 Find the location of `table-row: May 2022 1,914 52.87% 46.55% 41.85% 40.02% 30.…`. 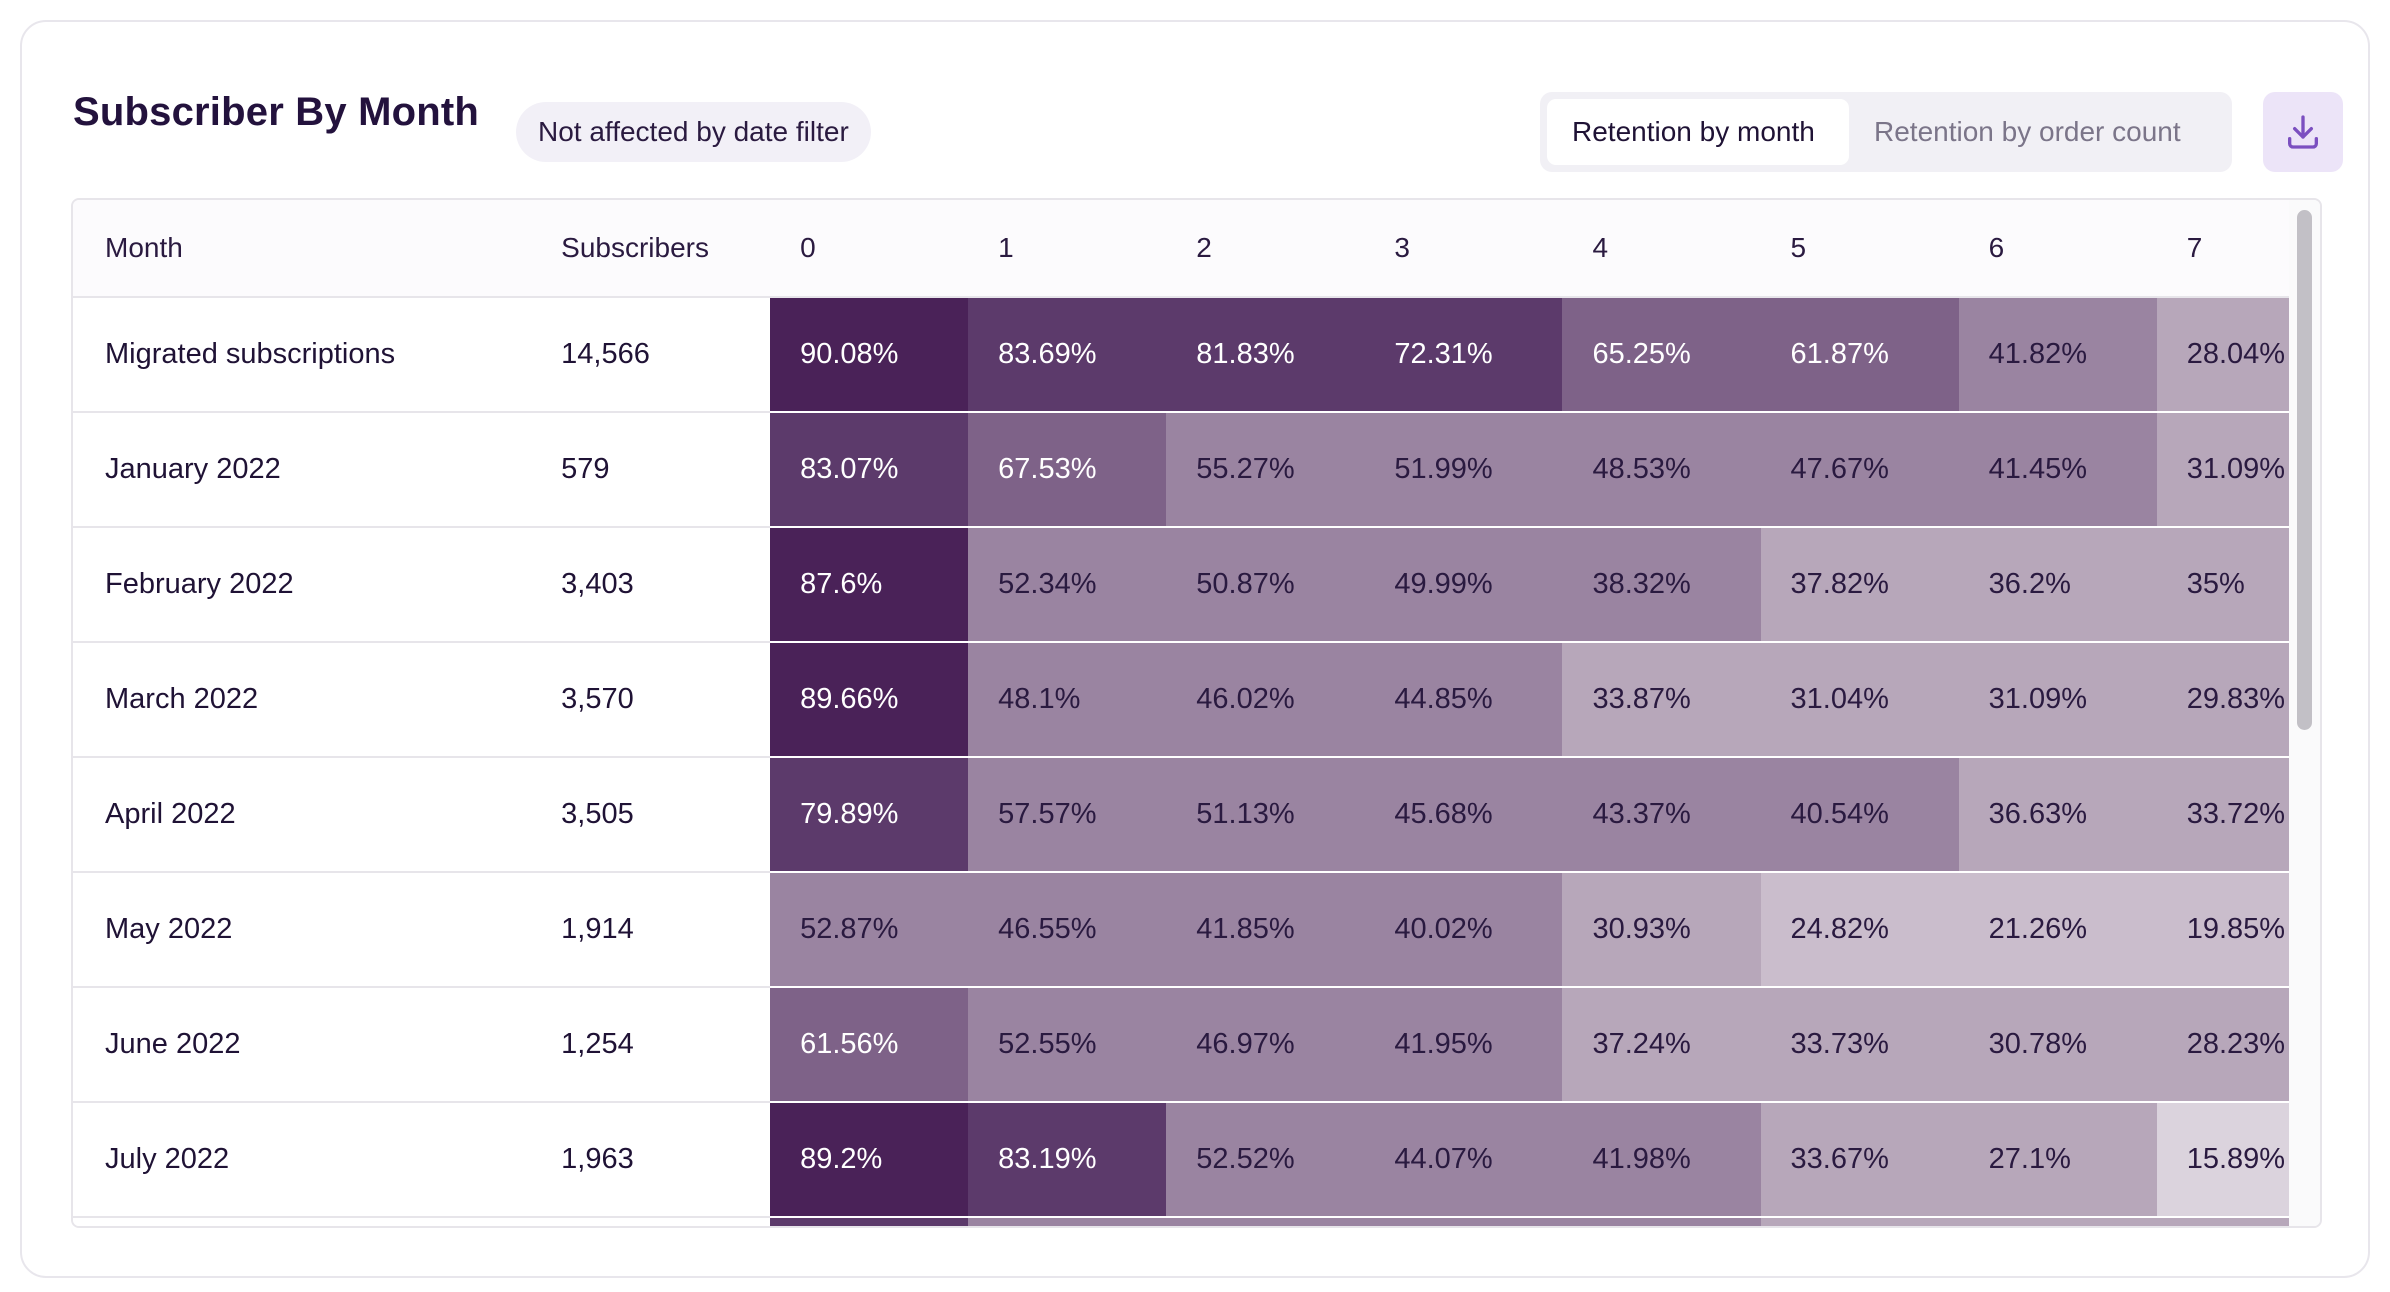

table-row: May 2022 1,914 52.87% 46.55% 41.85% 40.02% 30.… is located at coordinates (1183, 930).